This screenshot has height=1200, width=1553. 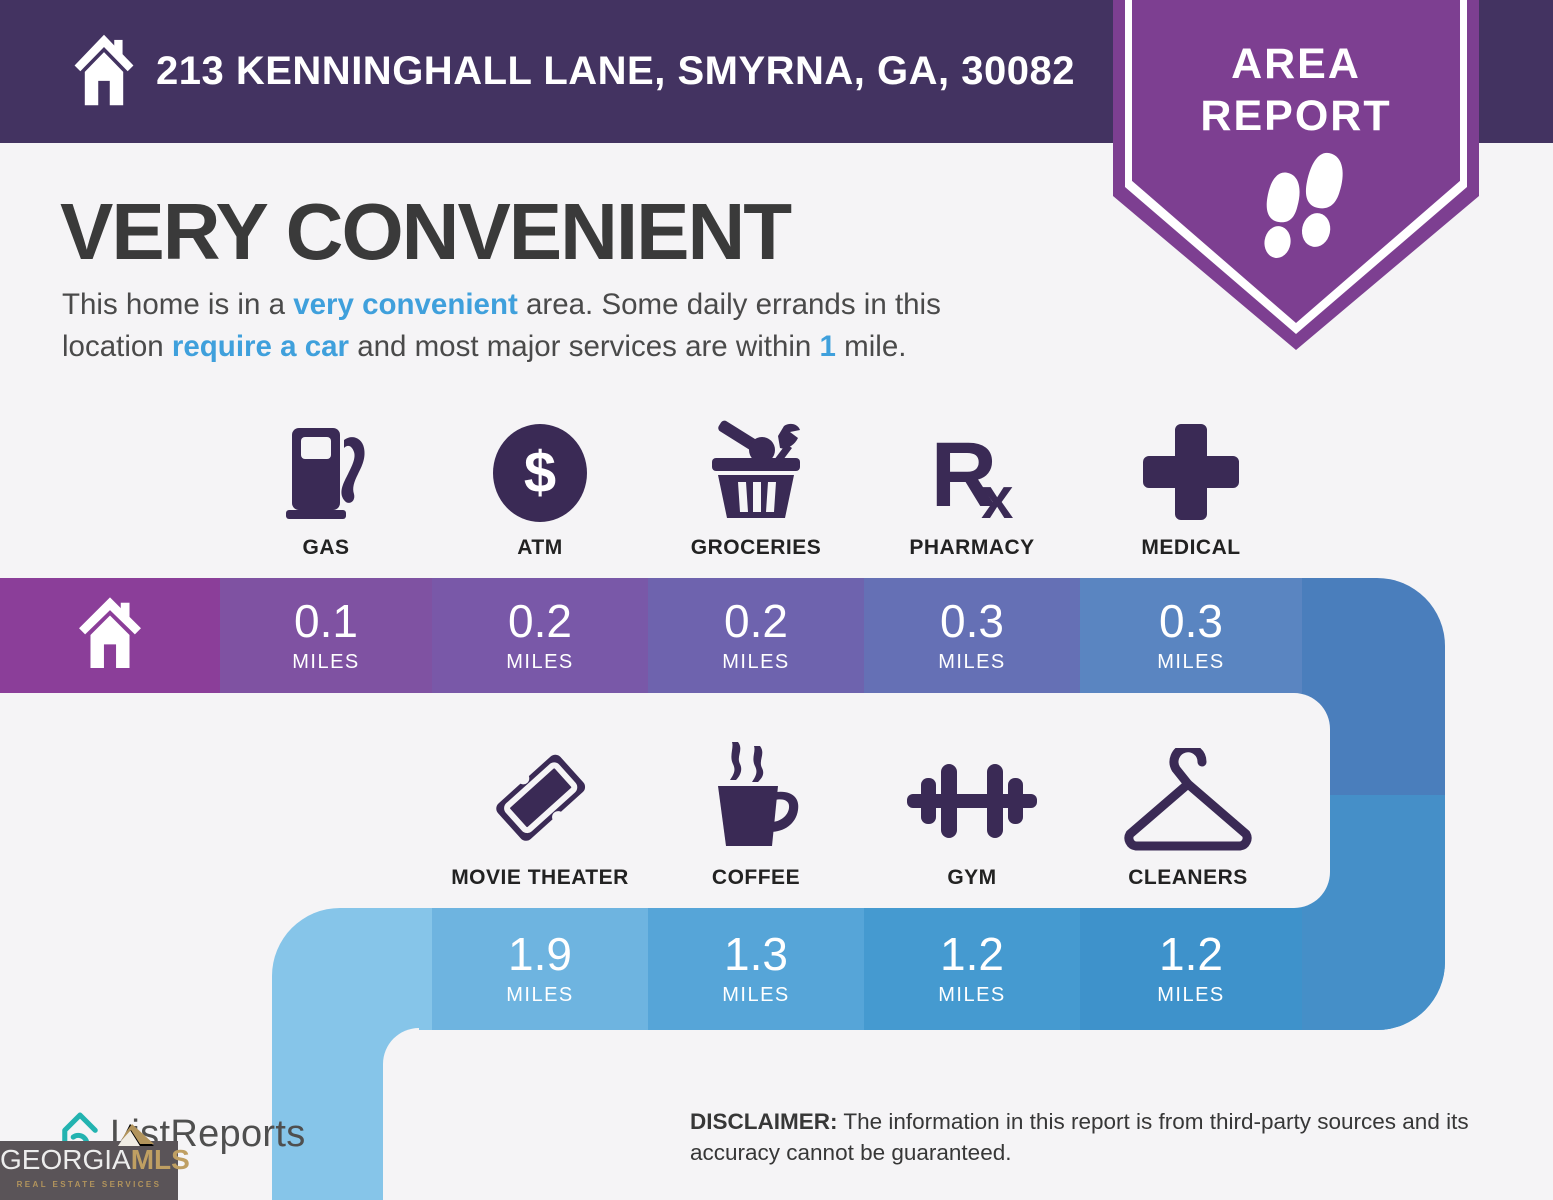 I want to click on poi-groceries: GROCERIES, so click(x=756, y=489).